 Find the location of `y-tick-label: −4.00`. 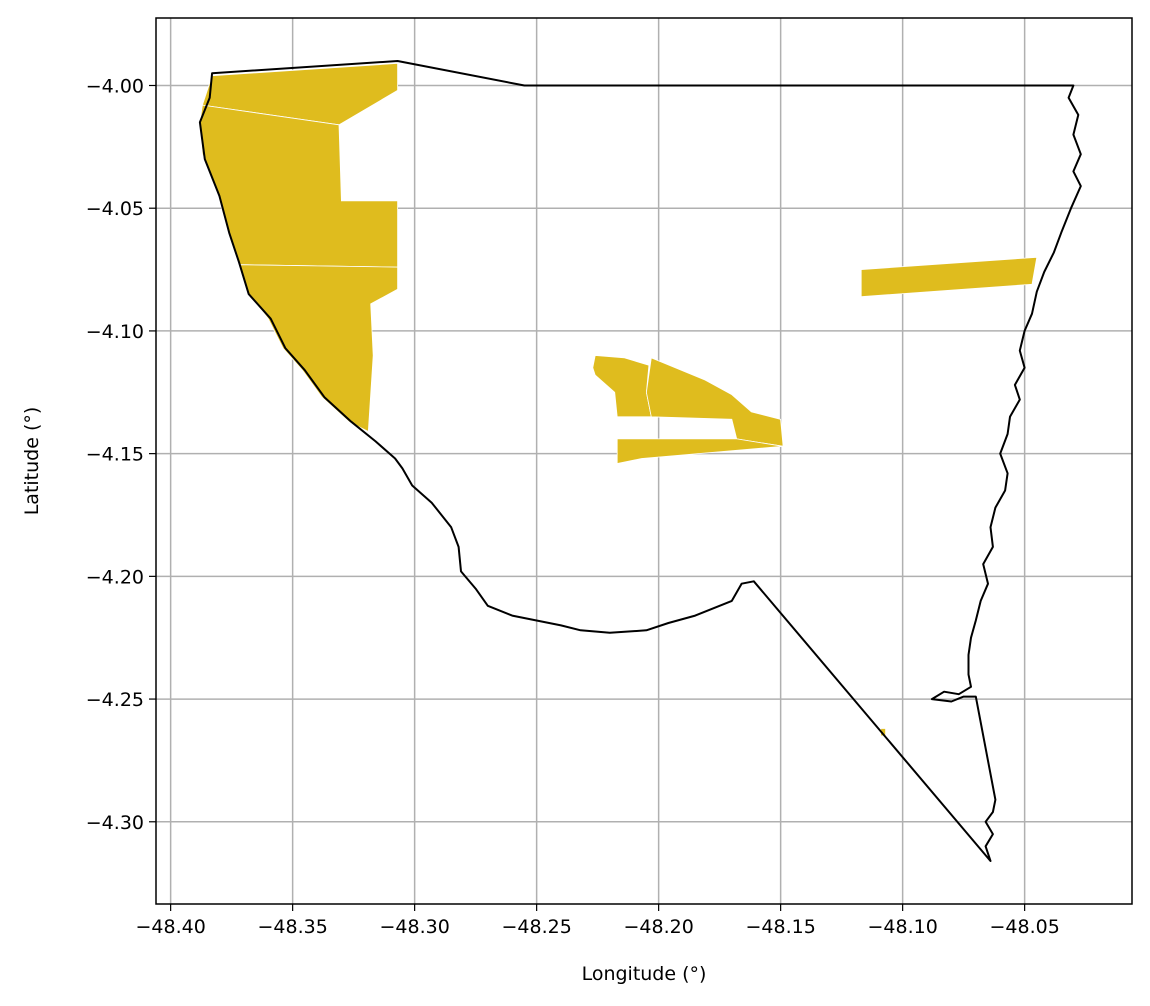

y-tick-label: −4.00 is located at coordinates (115, 86).